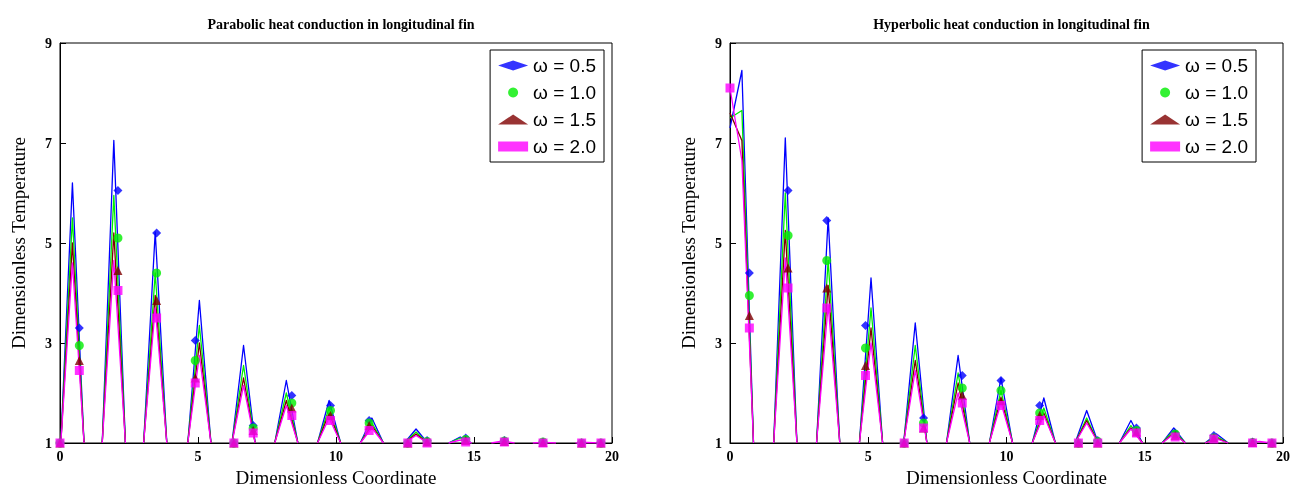  Describe the element at coordinates (1011, 24) in the screenshot. I see `chart-title: Hyperbolic heat conduction in longitudinal fin` at that location.